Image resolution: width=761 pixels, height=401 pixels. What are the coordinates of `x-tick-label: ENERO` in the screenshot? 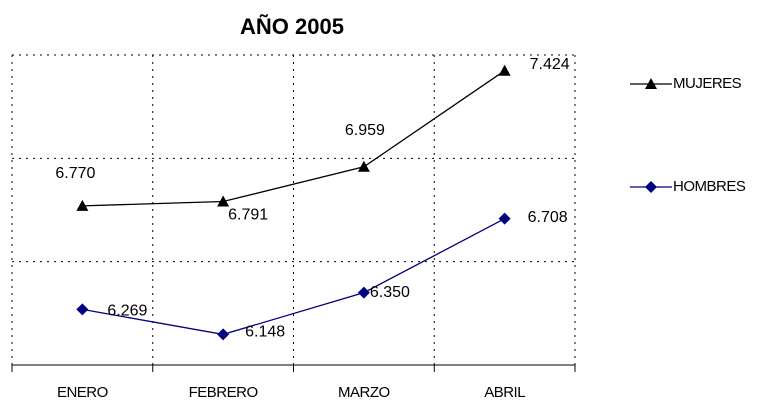 It's located at (82, 392).